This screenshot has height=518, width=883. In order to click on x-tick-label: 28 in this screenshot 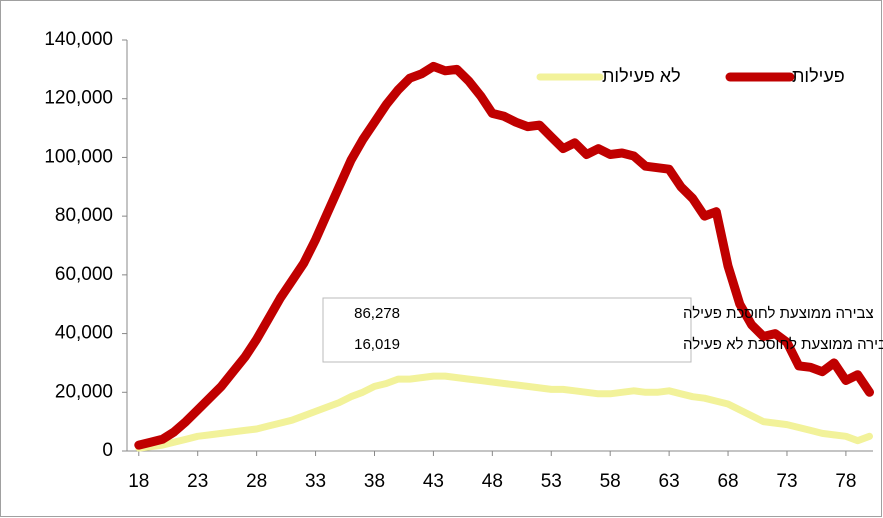, I will do `click(256, 481)`.